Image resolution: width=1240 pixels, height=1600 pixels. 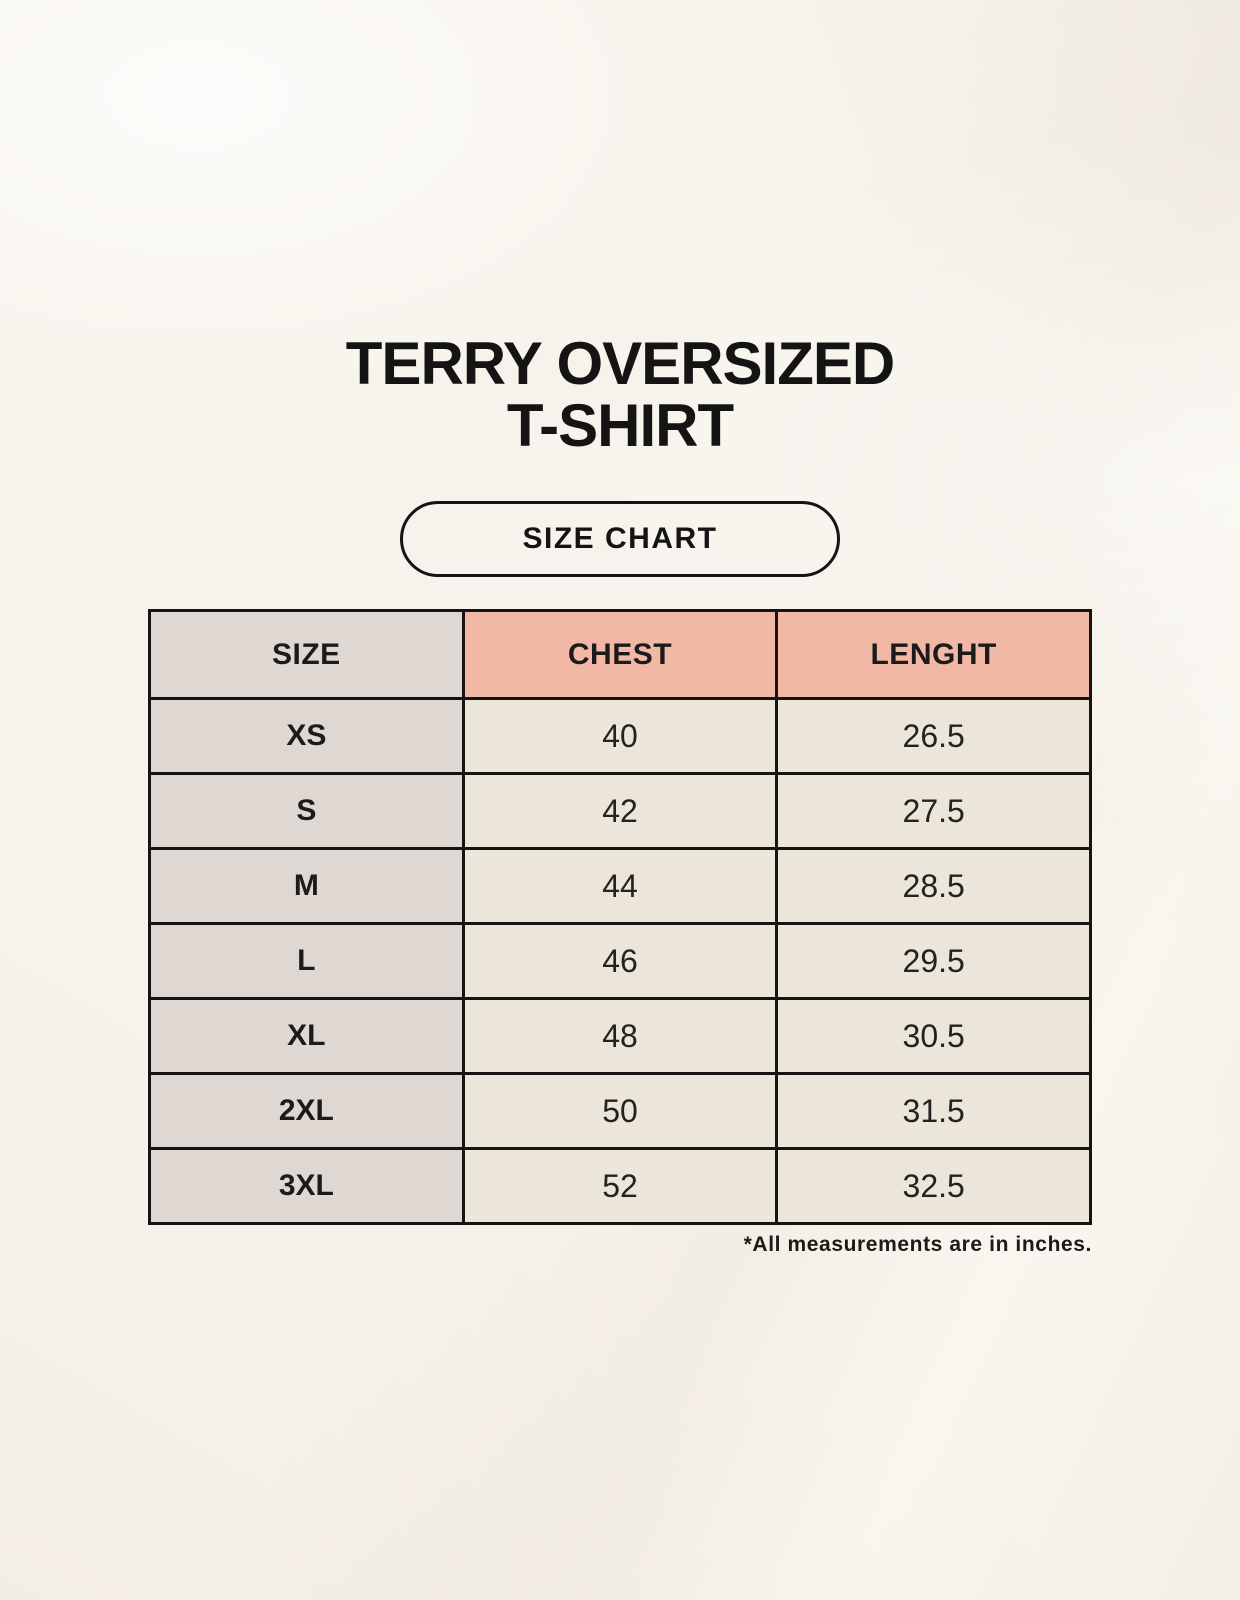 I want to click on chest-value: 44, so click(x=620, y=886).